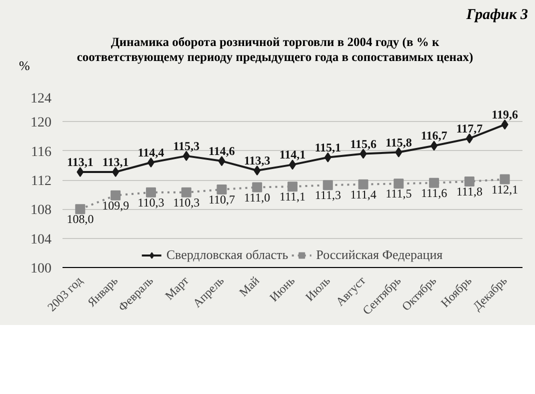 The image size is (535, 394). What do you see at coordinates (292, 197) in the screenshot?
I see `data-label: 111,1` at bounding box center [292, 197].